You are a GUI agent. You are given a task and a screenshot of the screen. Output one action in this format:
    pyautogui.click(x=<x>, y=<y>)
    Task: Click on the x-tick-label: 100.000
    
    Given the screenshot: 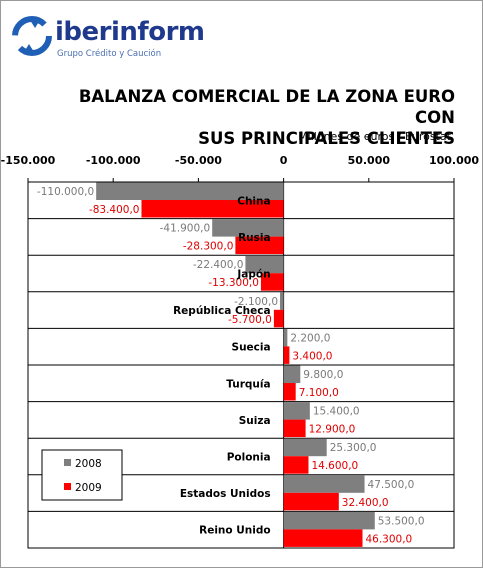 What is the action you would take?
    pyautogui.click(x=454, y=160)
    